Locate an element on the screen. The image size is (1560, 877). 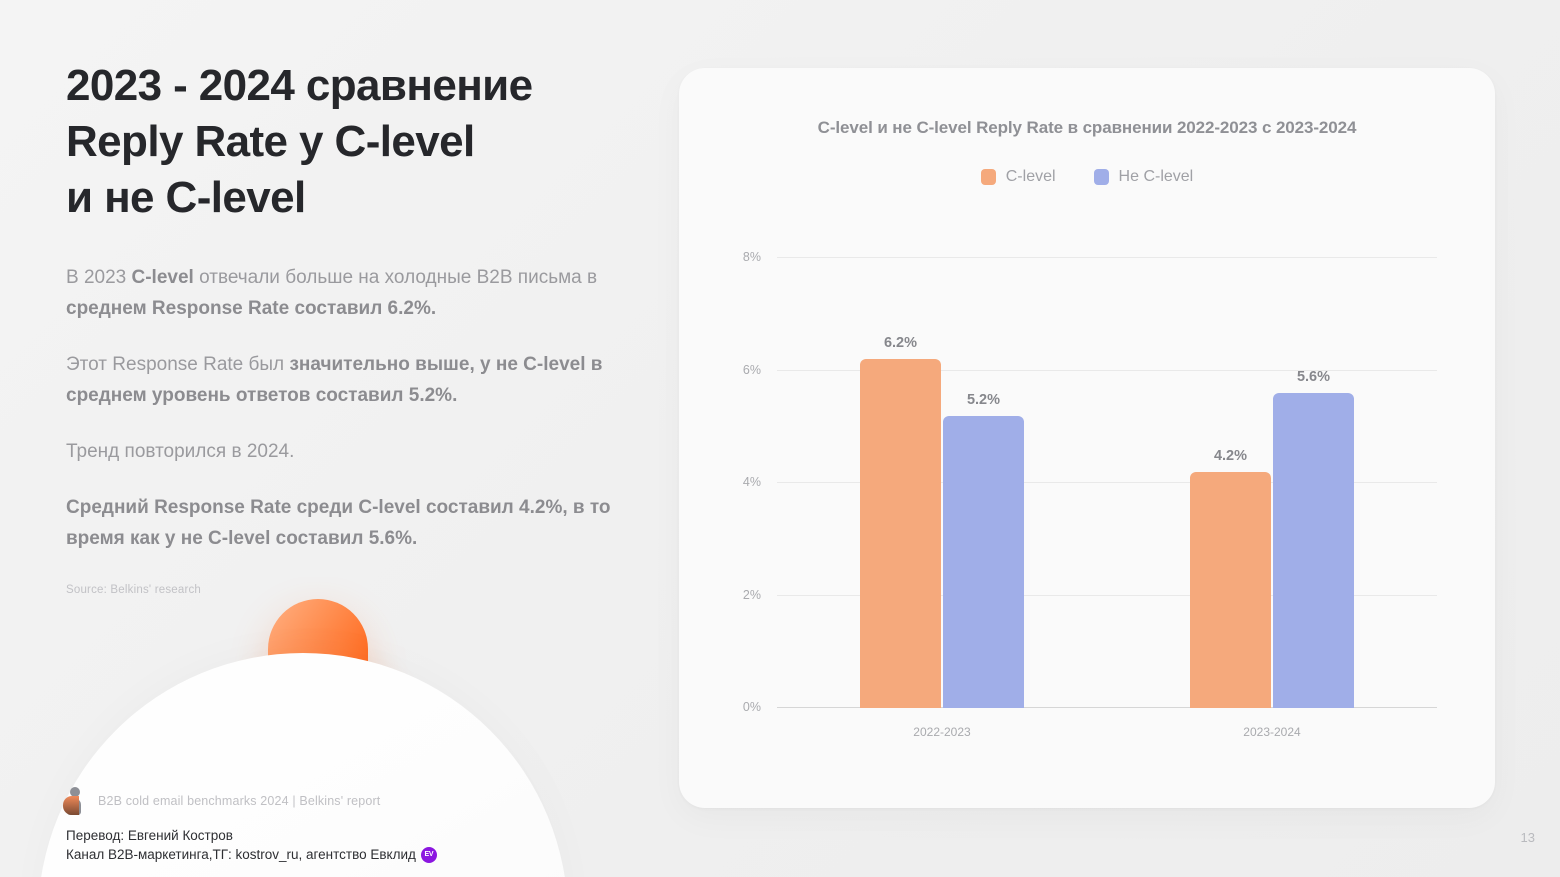
legend-label-non-c-level: Не C-level is located at coordinates (1156, 176).